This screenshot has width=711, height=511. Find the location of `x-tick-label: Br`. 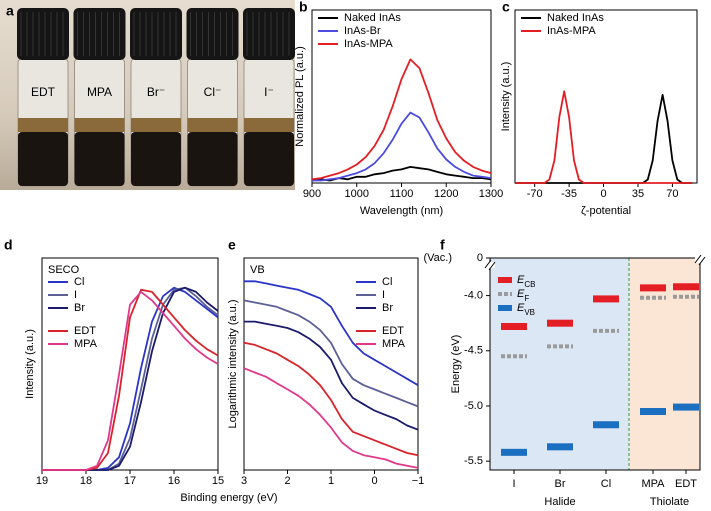

x-tick-label: Br is located at coordinates (560, 484).